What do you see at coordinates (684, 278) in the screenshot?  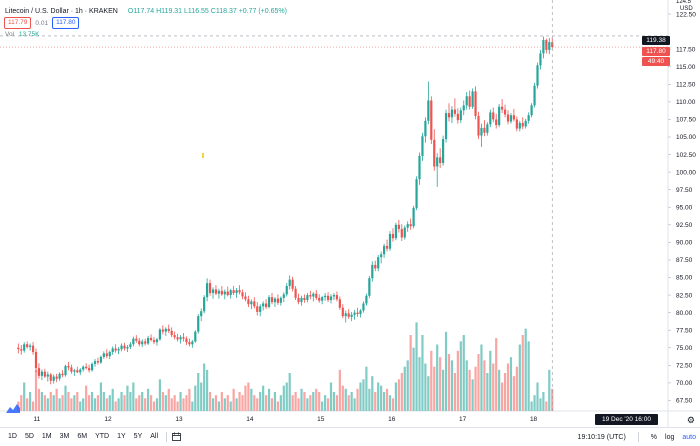 I see `price-axis-tick-label: 85.00` at bounding box center [684, 278].